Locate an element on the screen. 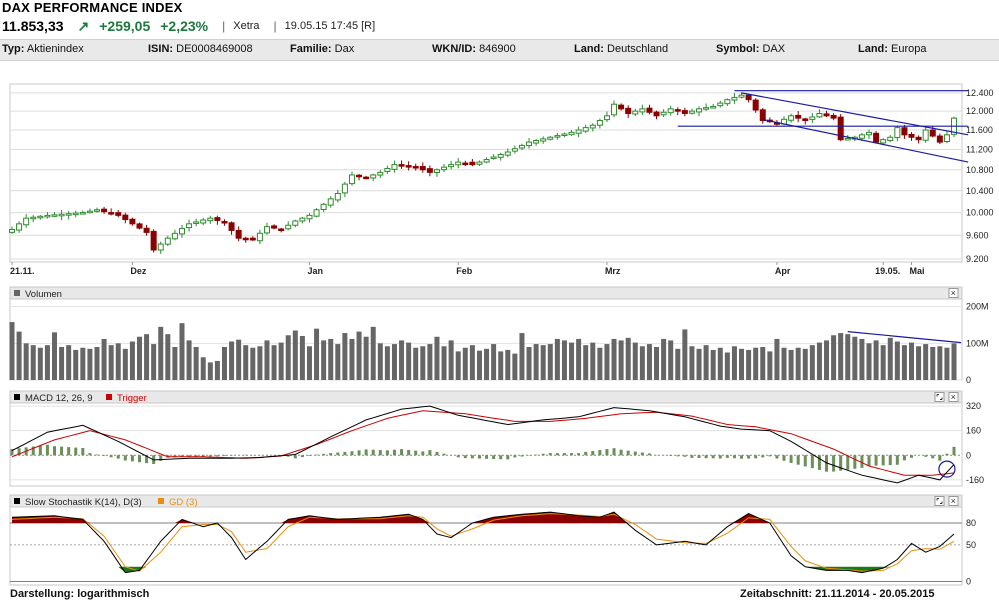 The width and height of the screenshot is (999, 600). stoch-y-tick: 0 is located at coordinates (968, 581).